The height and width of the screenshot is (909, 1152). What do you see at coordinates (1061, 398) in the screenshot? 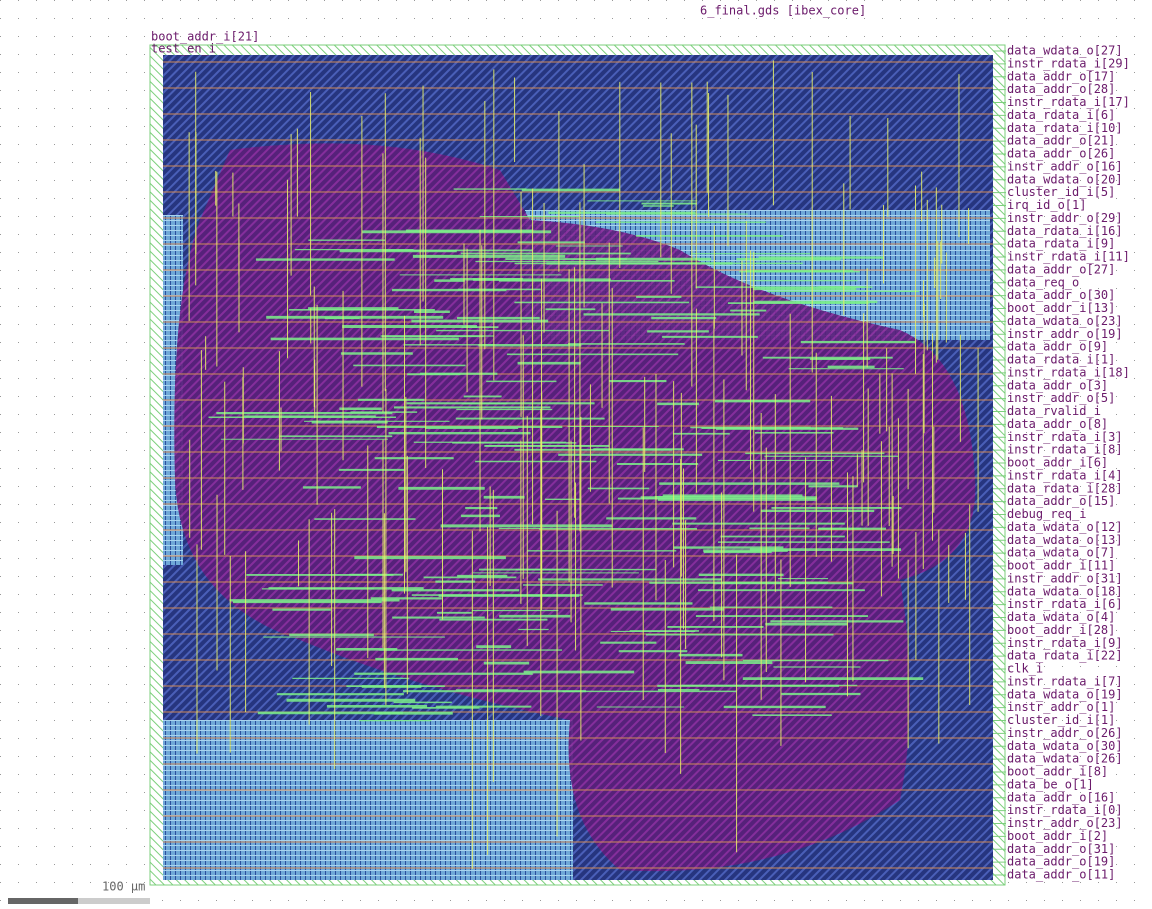
I see `pin-label: instr_addr_o[5]` at bounding box center [1061, 398].